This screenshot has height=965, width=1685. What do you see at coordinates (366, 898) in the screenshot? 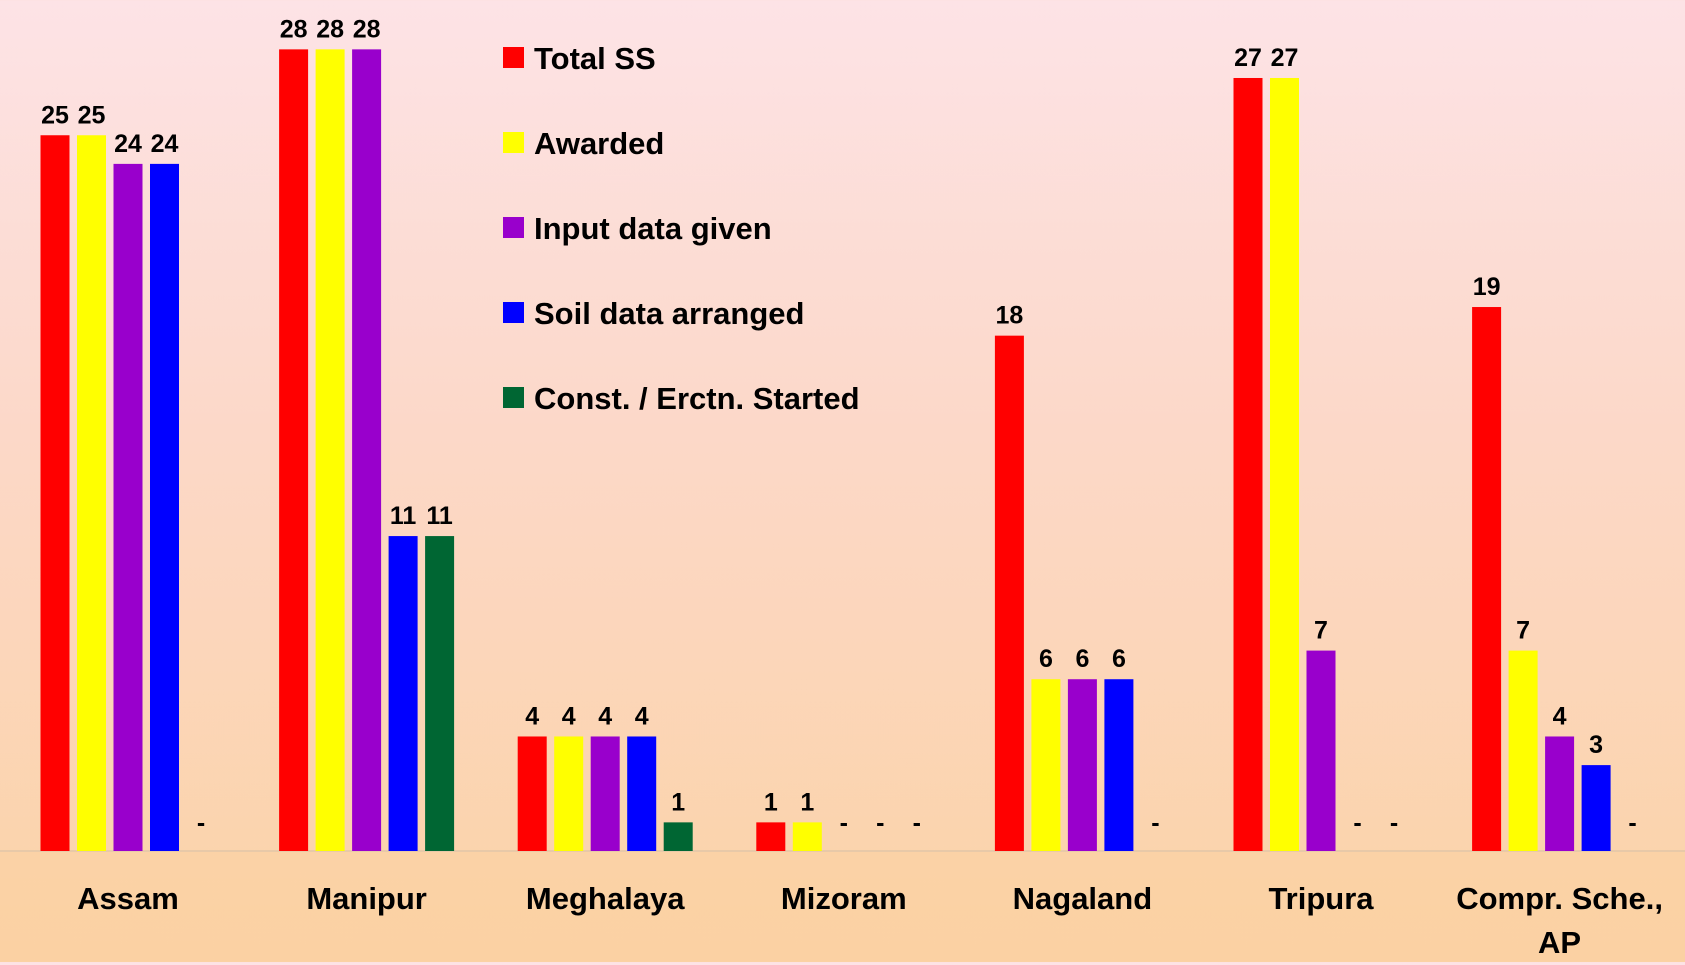
I see `x-tick-label: Manipur` at bounding box center [366, 898].